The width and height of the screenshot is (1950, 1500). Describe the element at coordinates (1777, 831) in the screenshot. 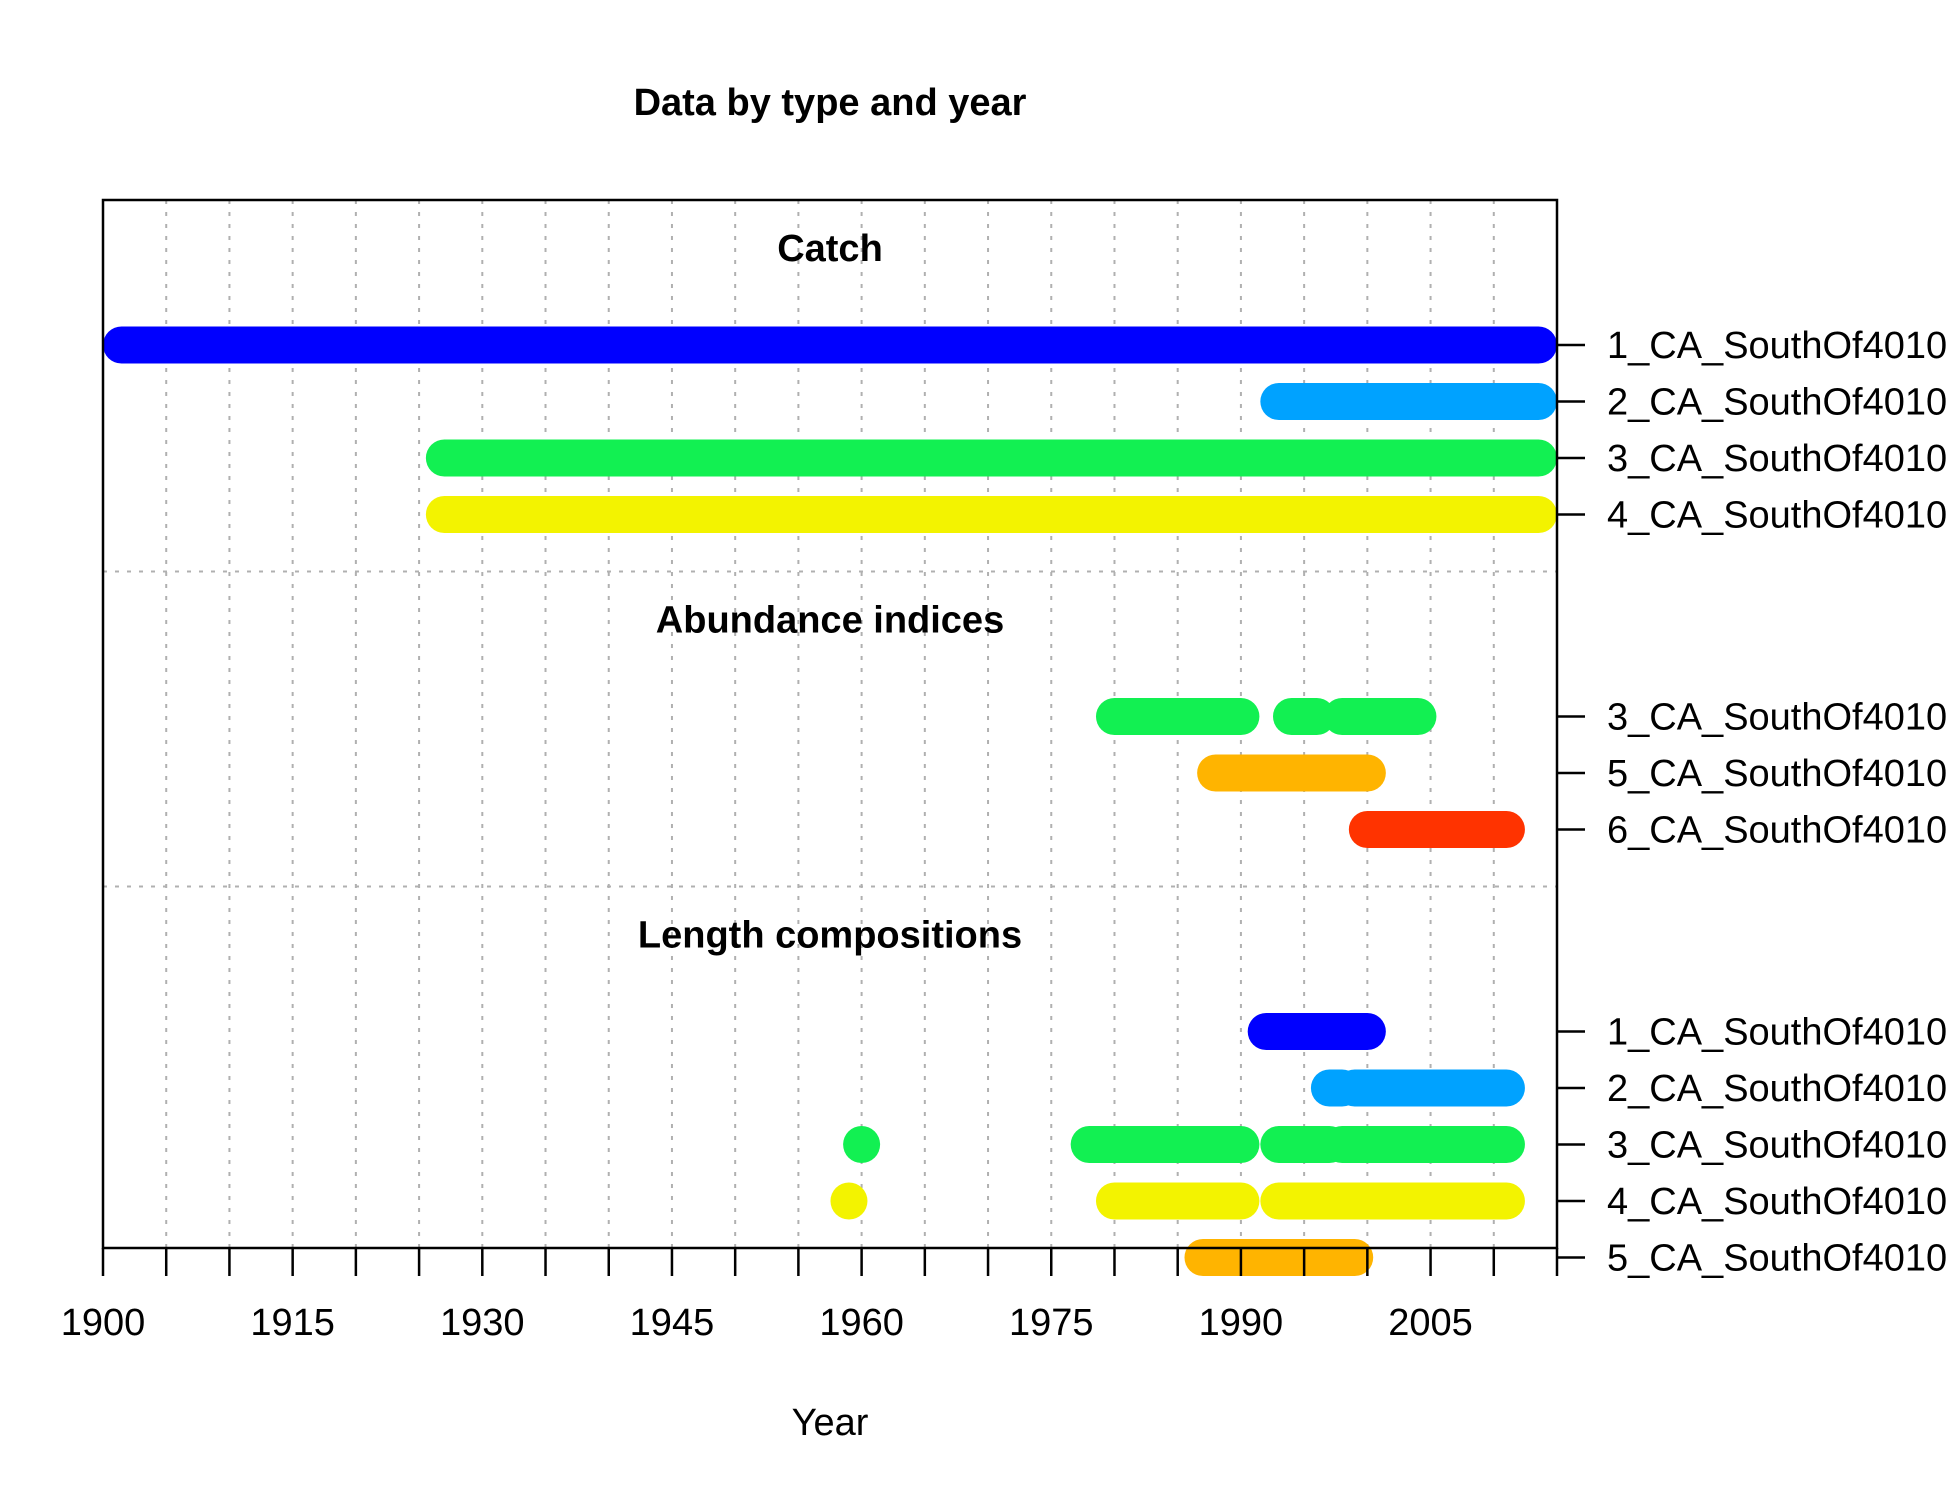

I see `row-label: 6_CA_SouthOf4010` at that location.